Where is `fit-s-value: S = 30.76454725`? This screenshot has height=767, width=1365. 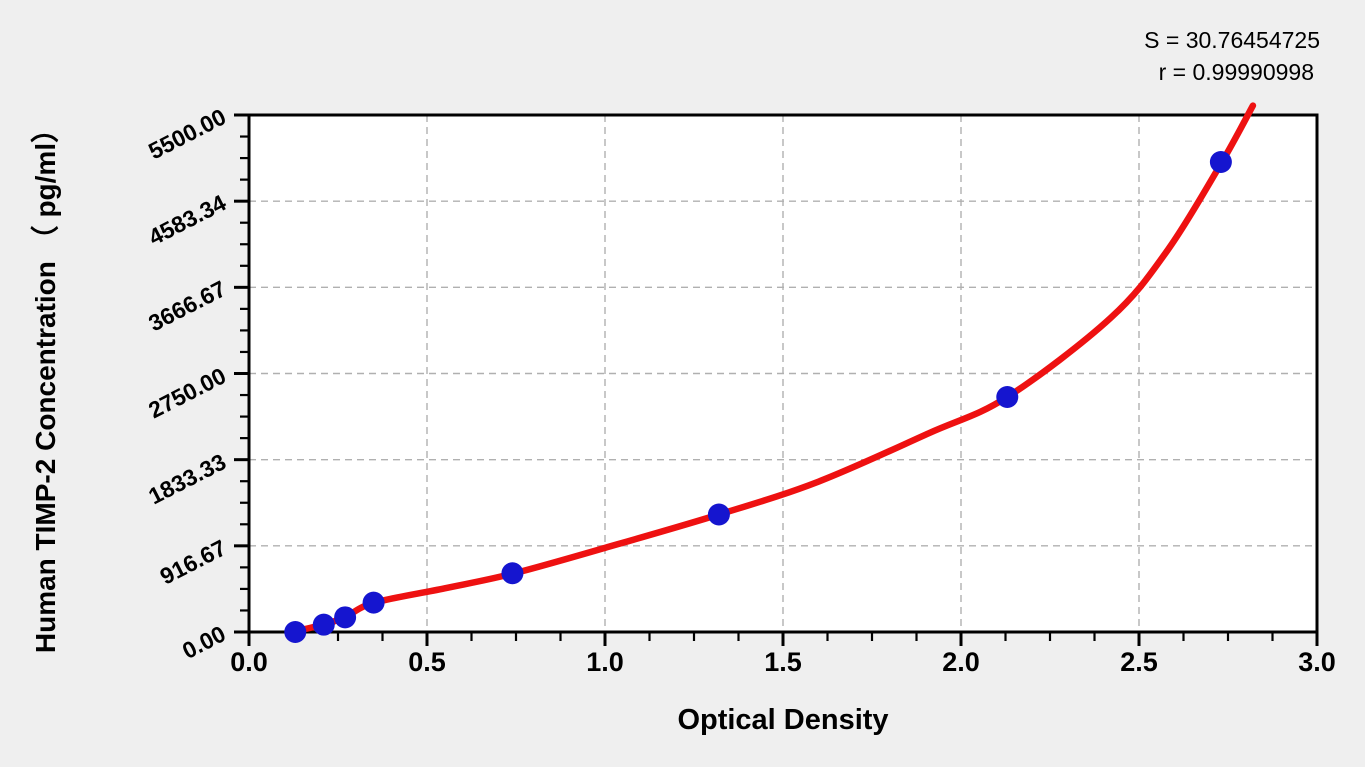
fit-s-value: S = 30.76454725 is located at coordinates (1232, 40).